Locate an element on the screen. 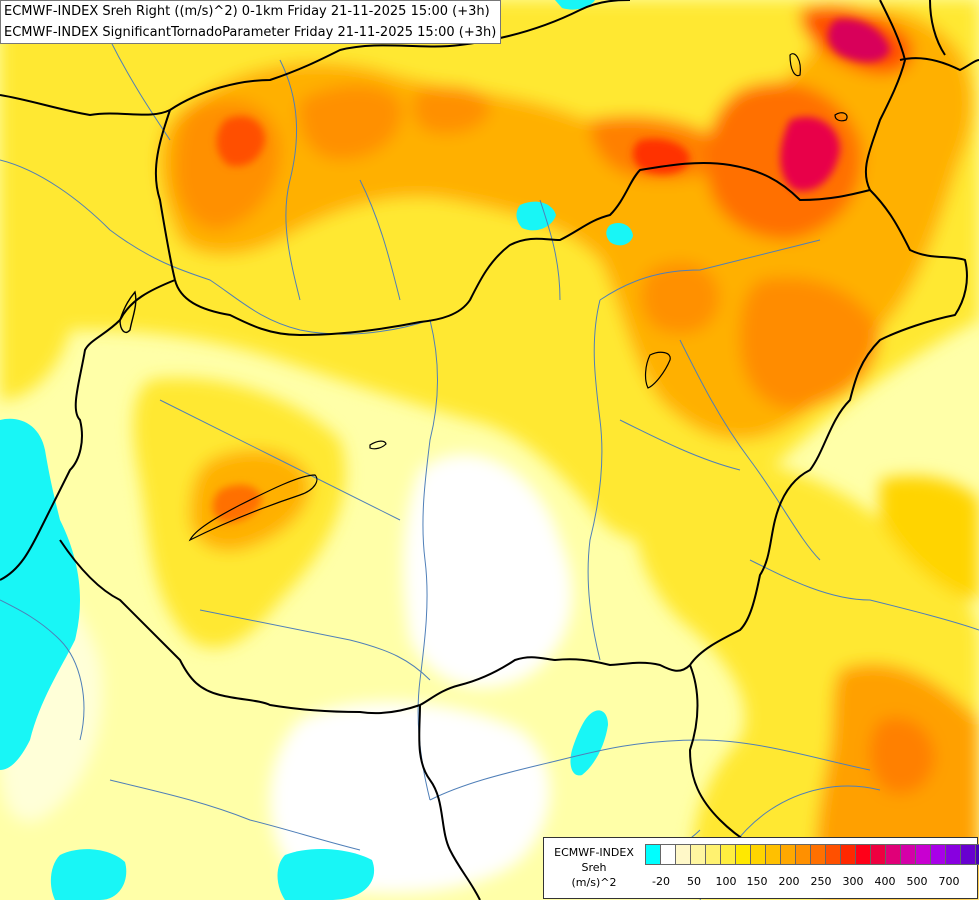 The image size is (979, 900). legend-unit-label: (m/s)^2 is located at coordinates (594, 882).